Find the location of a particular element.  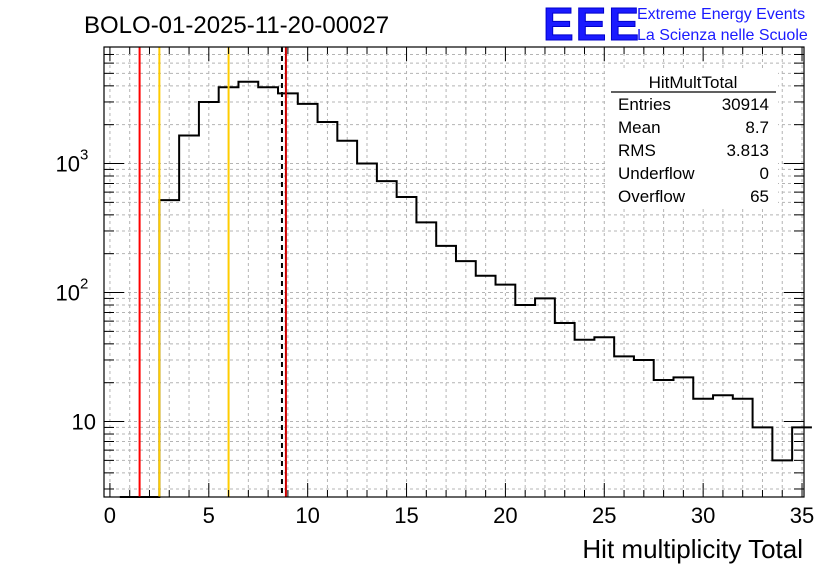

y-tick-label: 10 2 is located at coordinates (72, 291).